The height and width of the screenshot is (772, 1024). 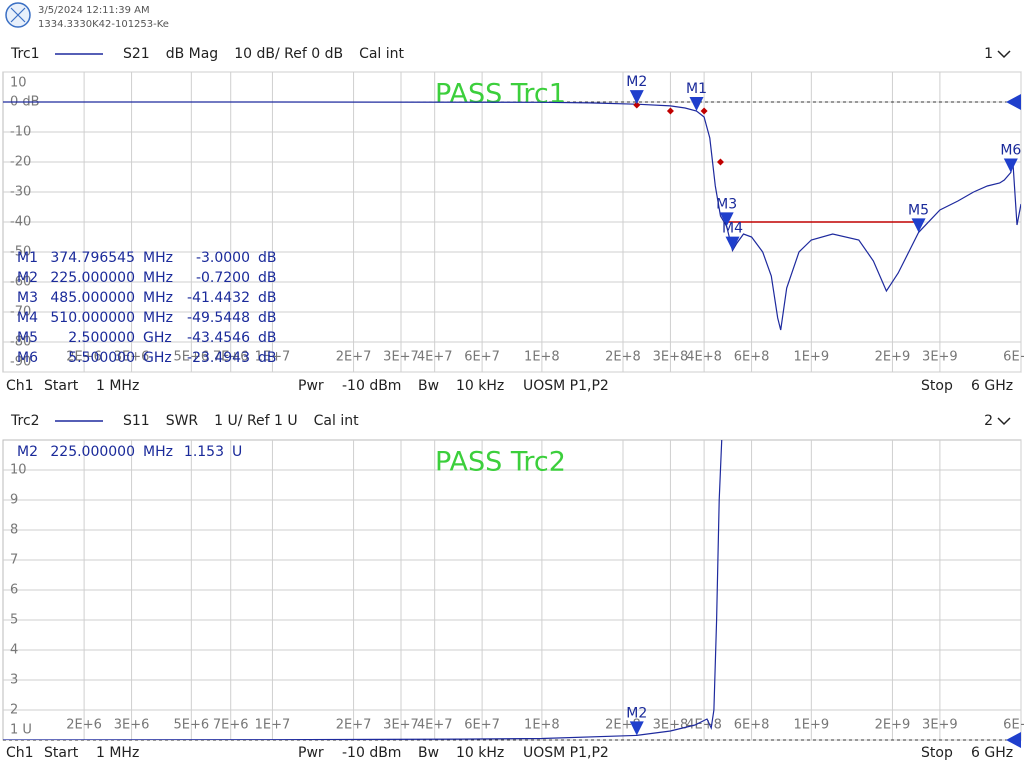 I want to click on status-item: 6 GHz, so click(x=992, y=753).